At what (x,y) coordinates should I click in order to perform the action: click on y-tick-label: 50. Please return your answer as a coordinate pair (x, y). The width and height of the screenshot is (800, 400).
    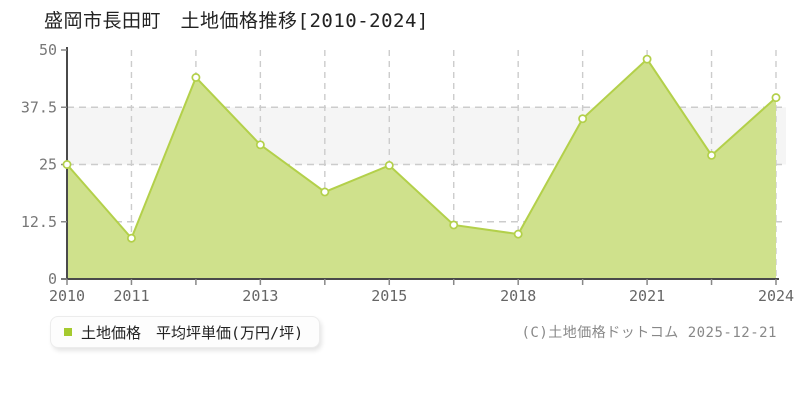
    Looking at the image, I should click on (48, 50).